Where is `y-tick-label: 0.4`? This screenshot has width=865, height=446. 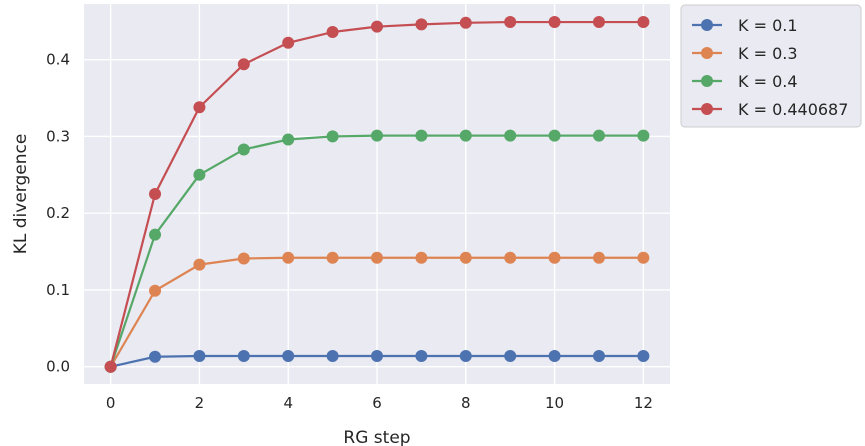
y-tick-label: 0.4 is located at coordinates (58, 60).